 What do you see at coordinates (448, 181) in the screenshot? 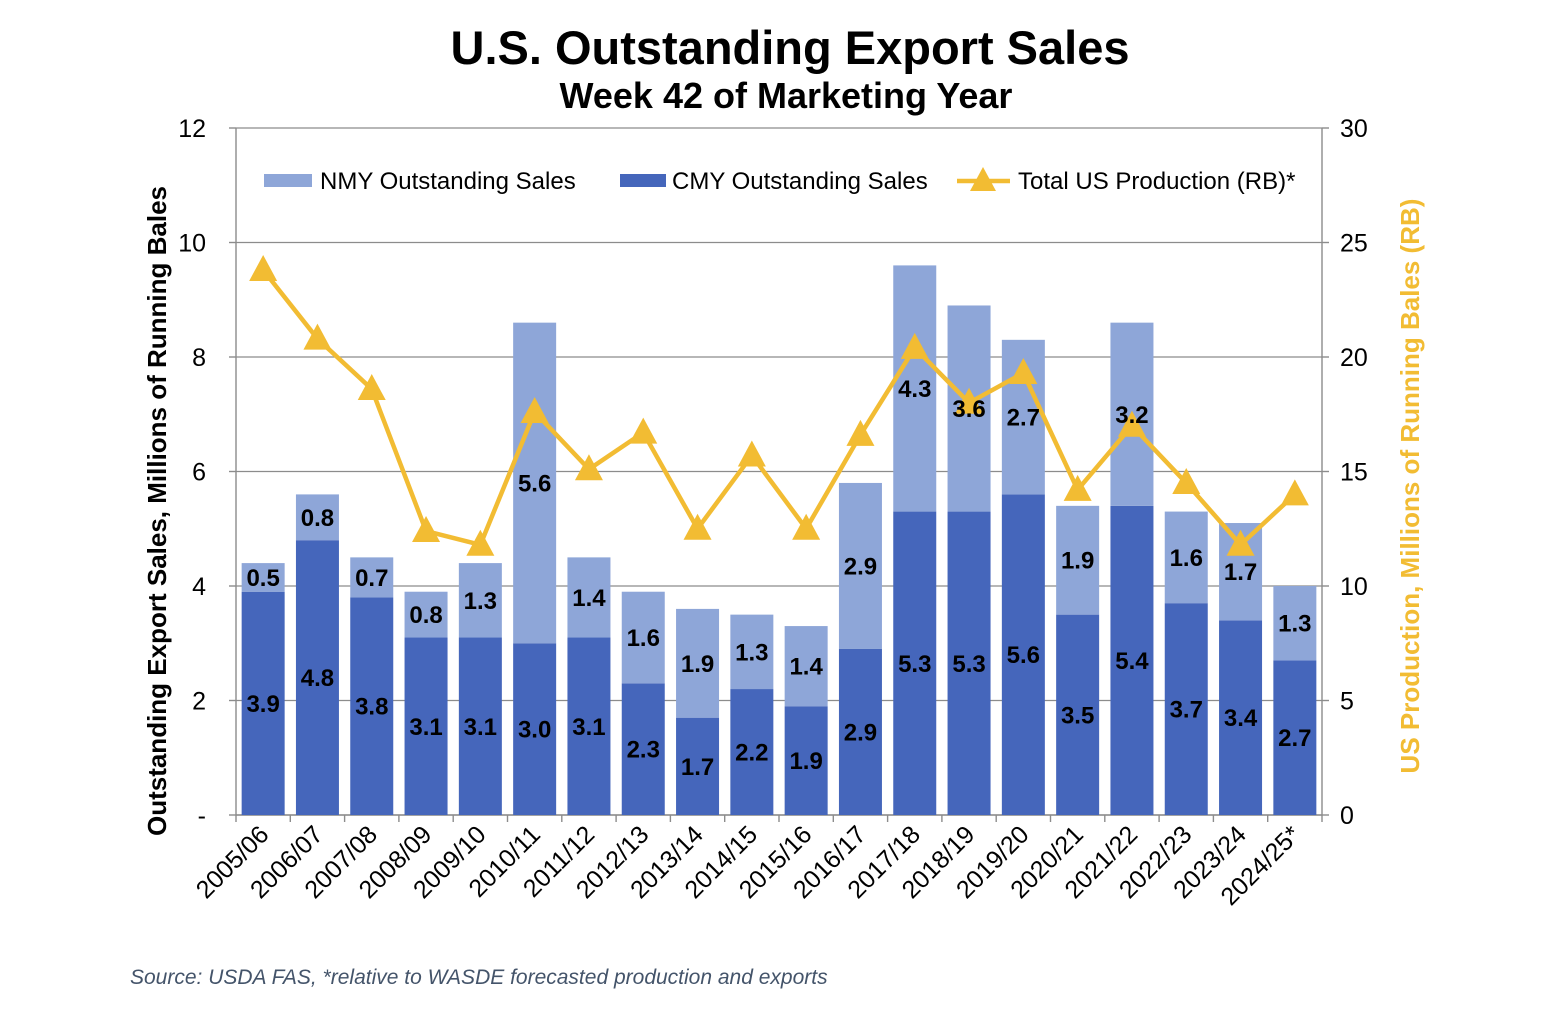
I see `legend-label-nmy: NMY Outstanding Sales` at bounding box center [448, 181].